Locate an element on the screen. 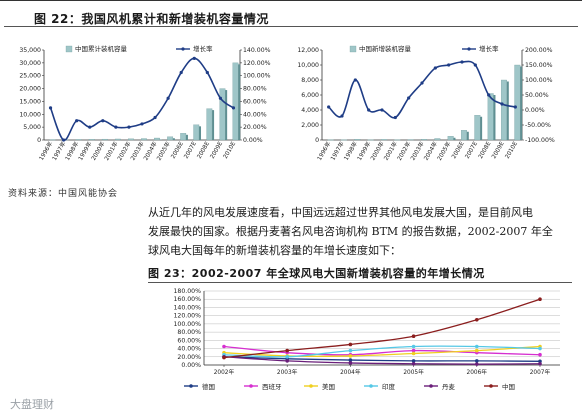 The height and width of the screenshot is (415, 582). c2-left-tick-label: 6,000 is located at coordinates (310, 95).